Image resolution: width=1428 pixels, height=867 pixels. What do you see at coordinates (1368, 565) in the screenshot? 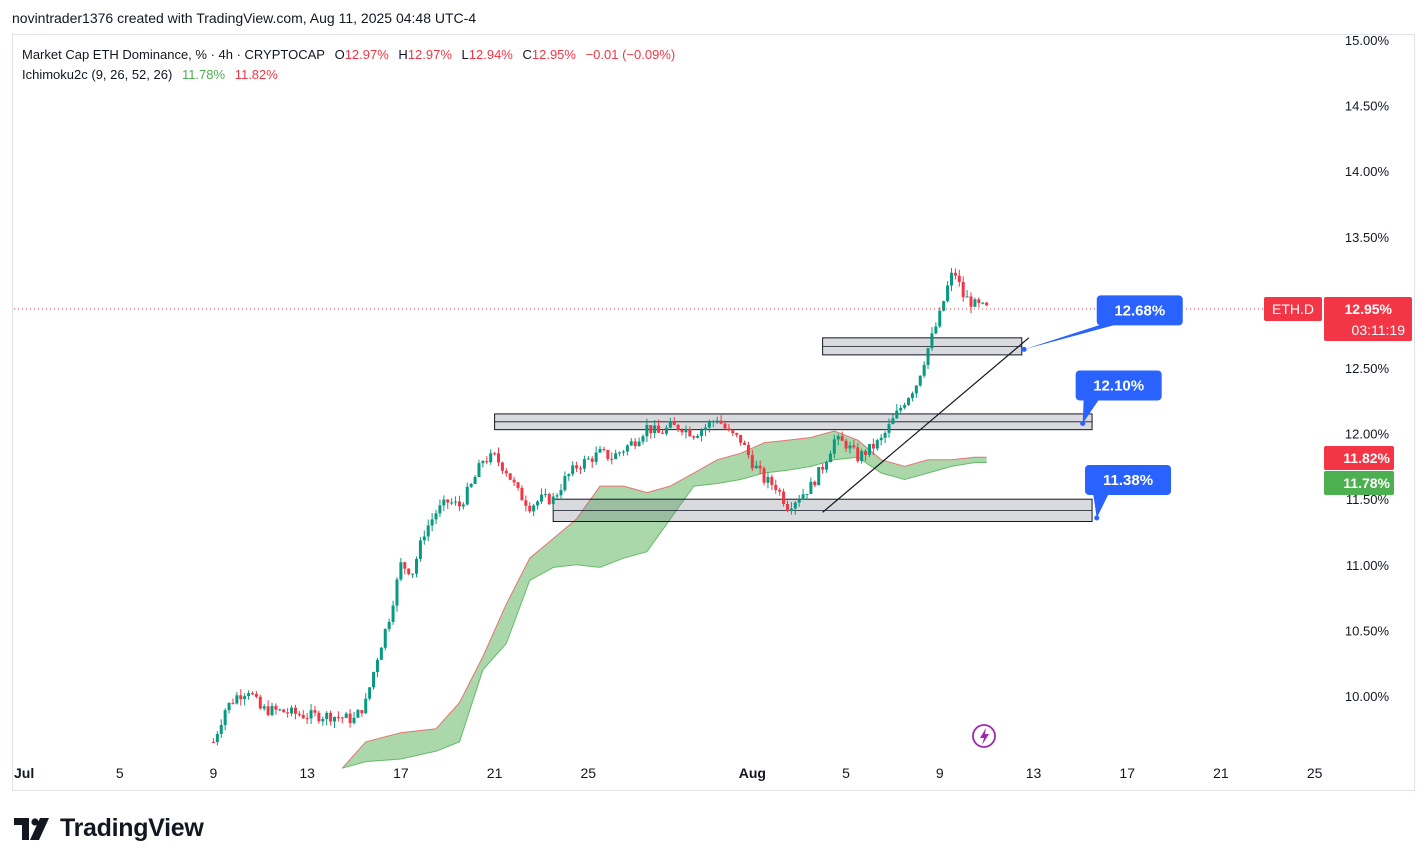
I see `y-tick-label: 11.00%` at bounding box center [1368, 565].